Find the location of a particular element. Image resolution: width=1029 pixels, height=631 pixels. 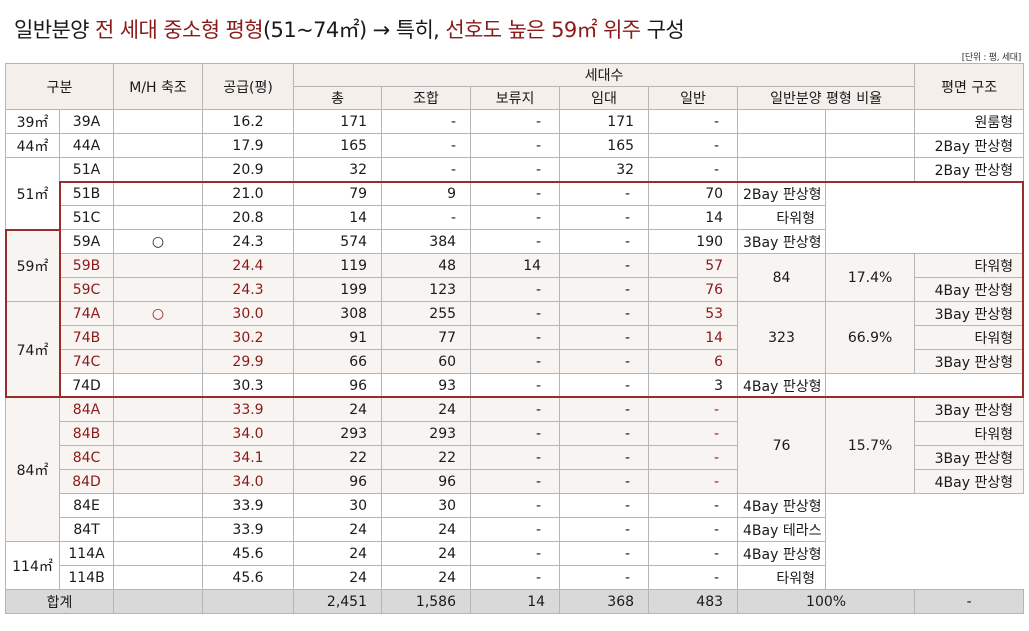

title-part: 일반분양 is located at coordinates (54, 30).